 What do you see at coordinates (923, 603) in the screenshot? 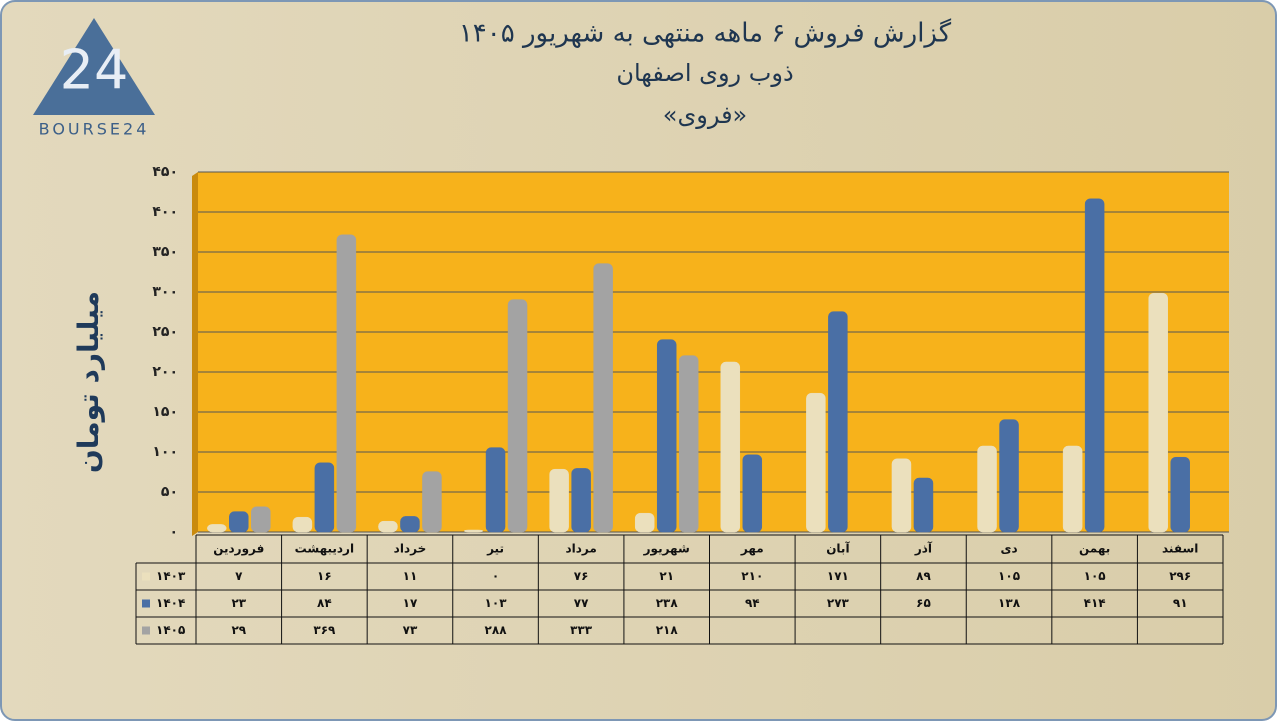
I see `table-value: ۶۵` at bounding box center [923, 603].